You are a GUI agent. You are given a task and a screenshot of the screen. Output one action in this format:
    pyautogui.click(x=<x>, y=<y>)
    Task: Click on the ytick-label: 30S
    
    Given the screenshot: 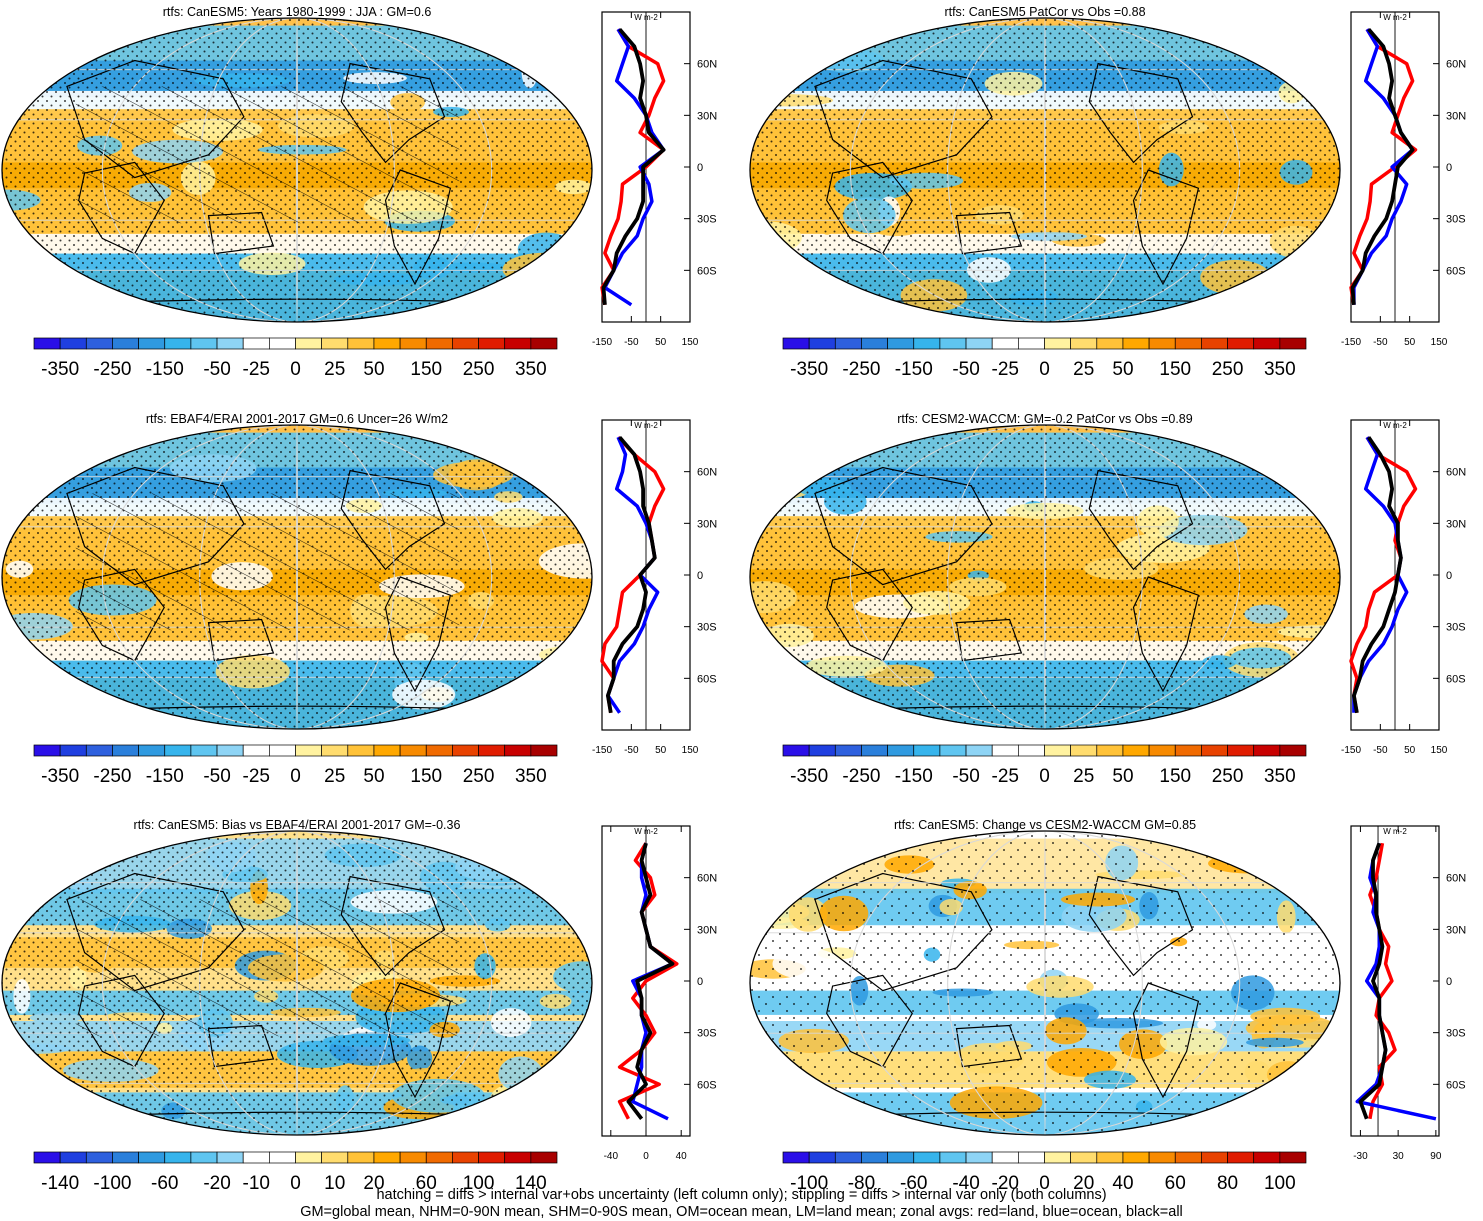 What is the action you would take?
    pyautogui.click(x=1456, y=628)
    